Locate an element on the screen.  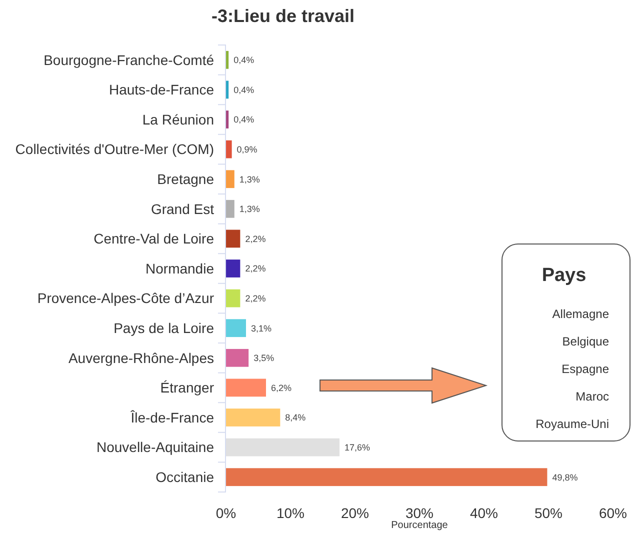
y-tick-label: Collectivités d'Outre-Mer (COM) is located at coordinates (114, 149).